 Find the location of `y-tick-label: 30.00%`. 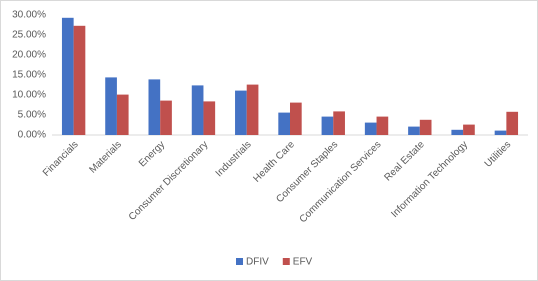

y-tick-label: 30.00% is located at coordinates (29, 15).